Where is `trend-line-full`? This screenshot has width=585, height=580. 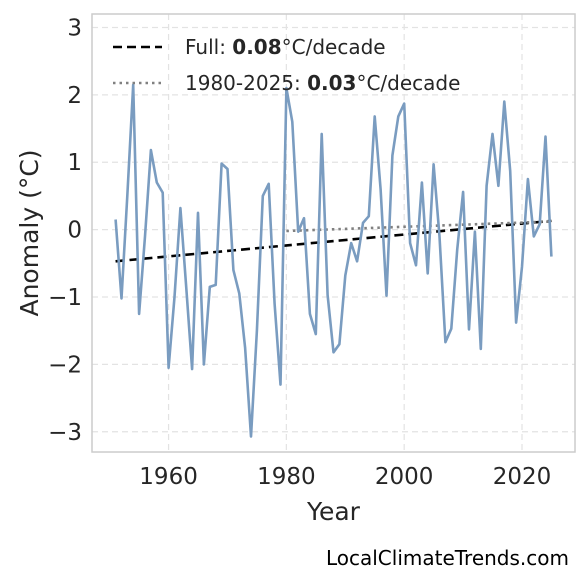 trend-line-full is located at coordinates (333, 241).